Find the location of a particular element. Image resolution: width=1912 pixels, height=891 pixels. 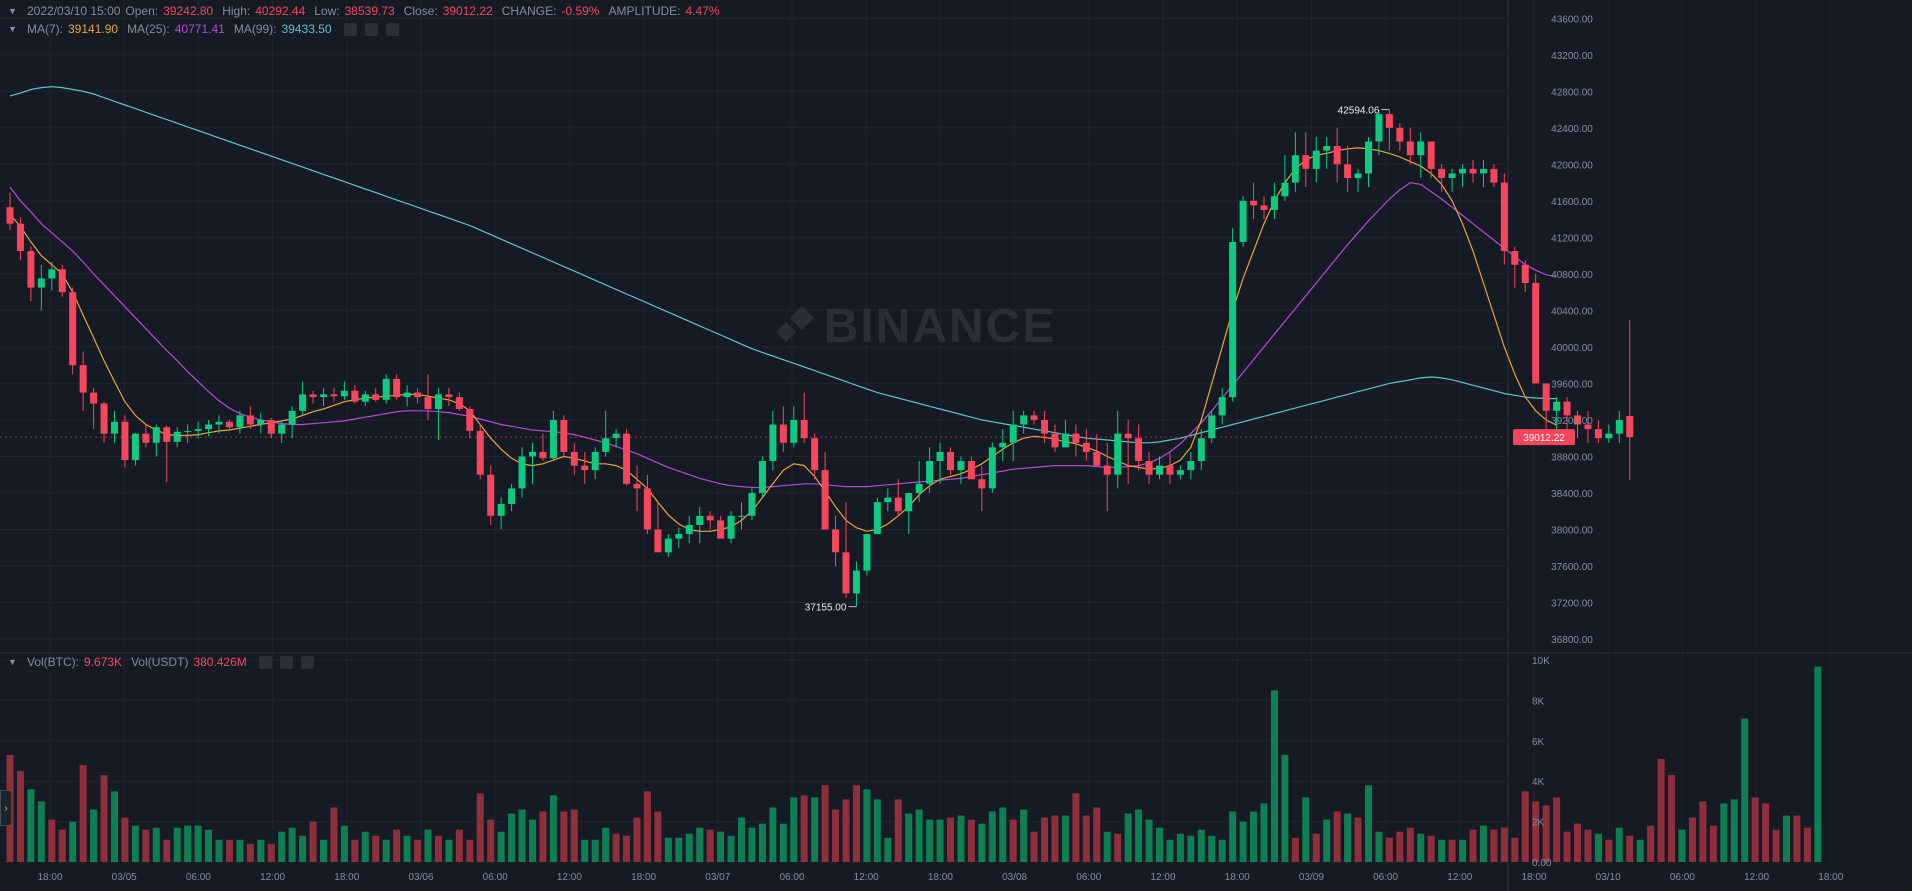

high-label: High: is located at coordinates (236, 11).